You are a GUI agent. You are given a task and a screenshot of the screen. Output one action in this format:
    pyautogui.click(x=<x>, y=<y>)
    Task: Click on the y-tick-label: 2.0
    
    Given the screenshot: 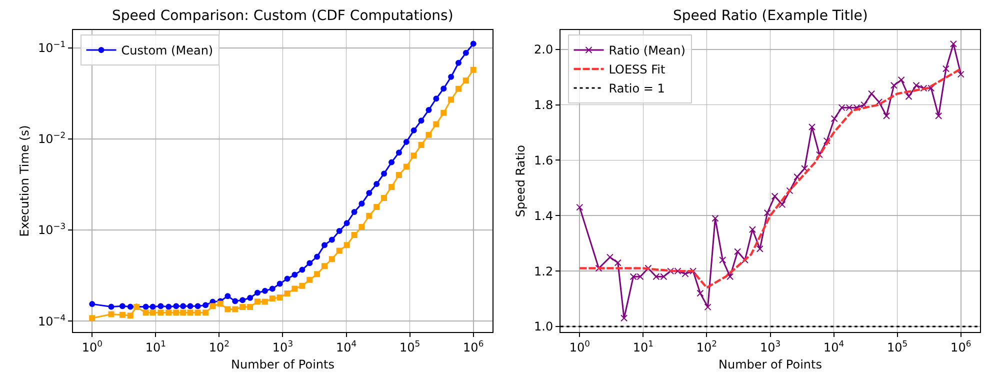 What is the action you would take?
    pyautogui.click(x=544, y=49)
    